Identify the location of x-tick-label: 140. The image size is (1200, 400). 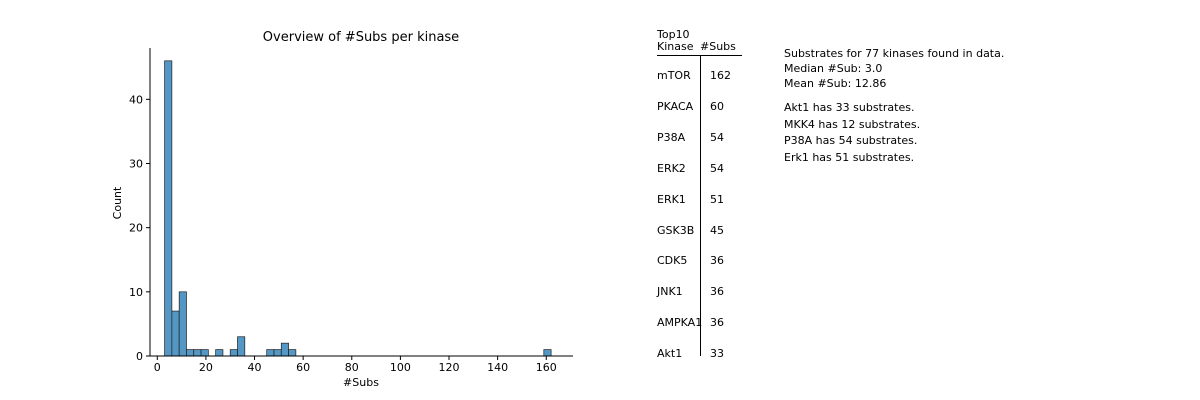
(497, 367).